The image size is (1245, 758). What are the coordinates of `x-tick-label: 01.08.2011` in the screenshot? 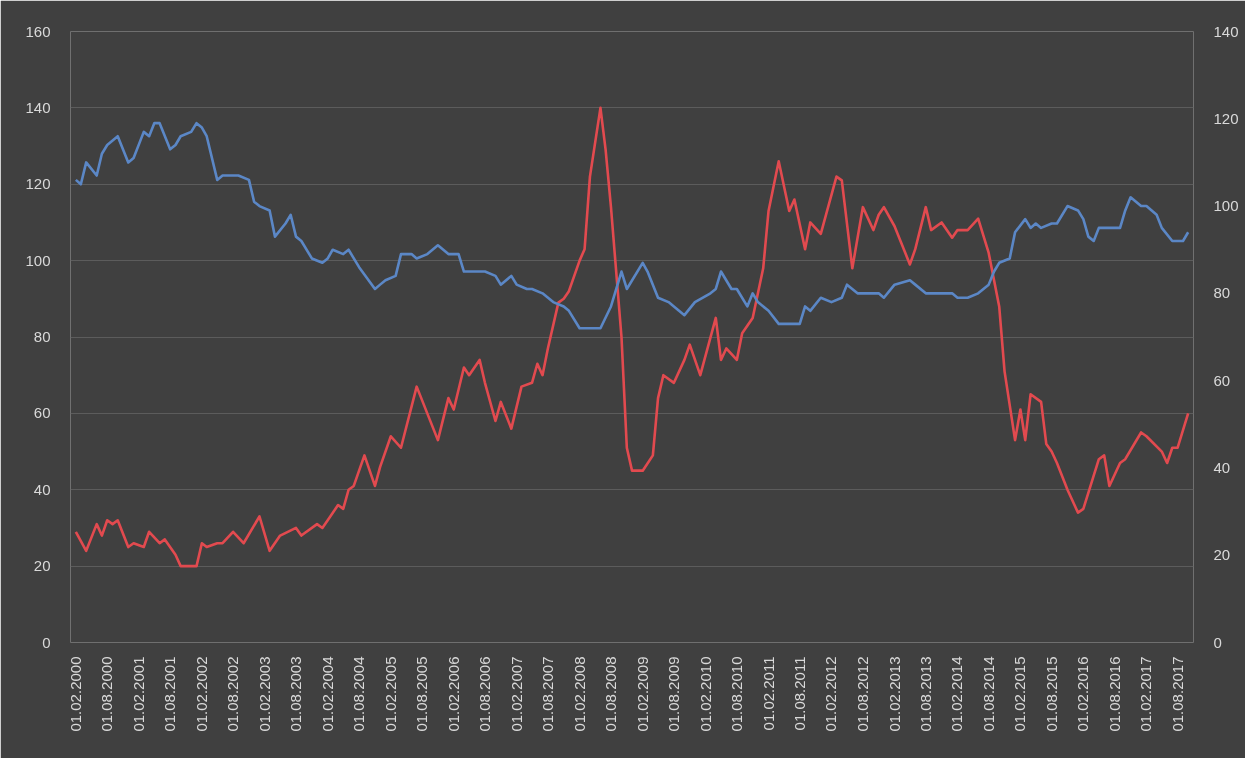 It's located at (799, 693).